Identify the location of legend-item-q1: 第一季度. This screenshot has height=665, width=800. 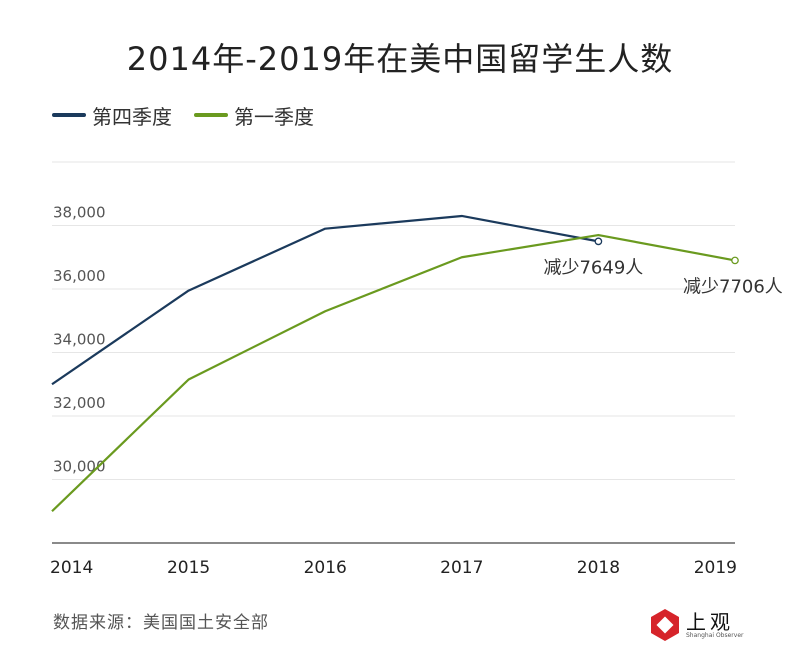
(254, 115).